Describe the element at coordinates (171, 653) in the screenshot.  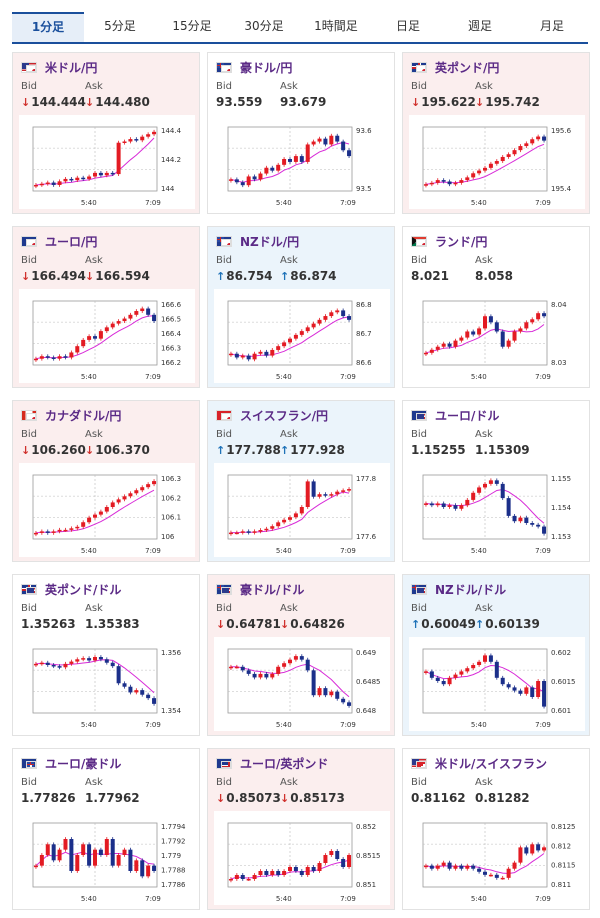
I see `y-tick-label: 1.356` at that location.